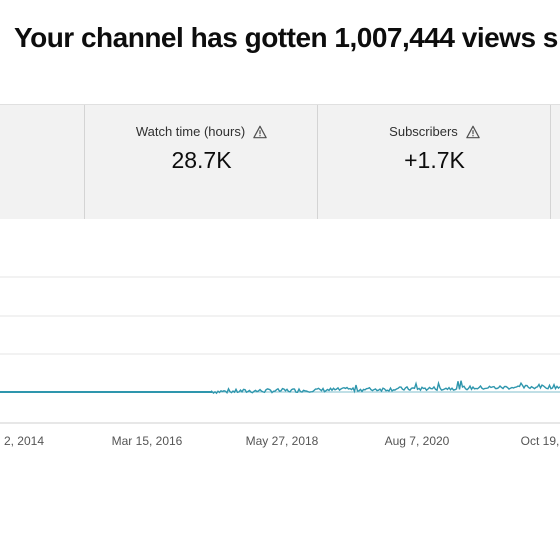  What do you see at coordinates (417, 441) in the screenshot?
I see `x-tick-label: Aug 7, 2020` at bounding box center [417, 441].